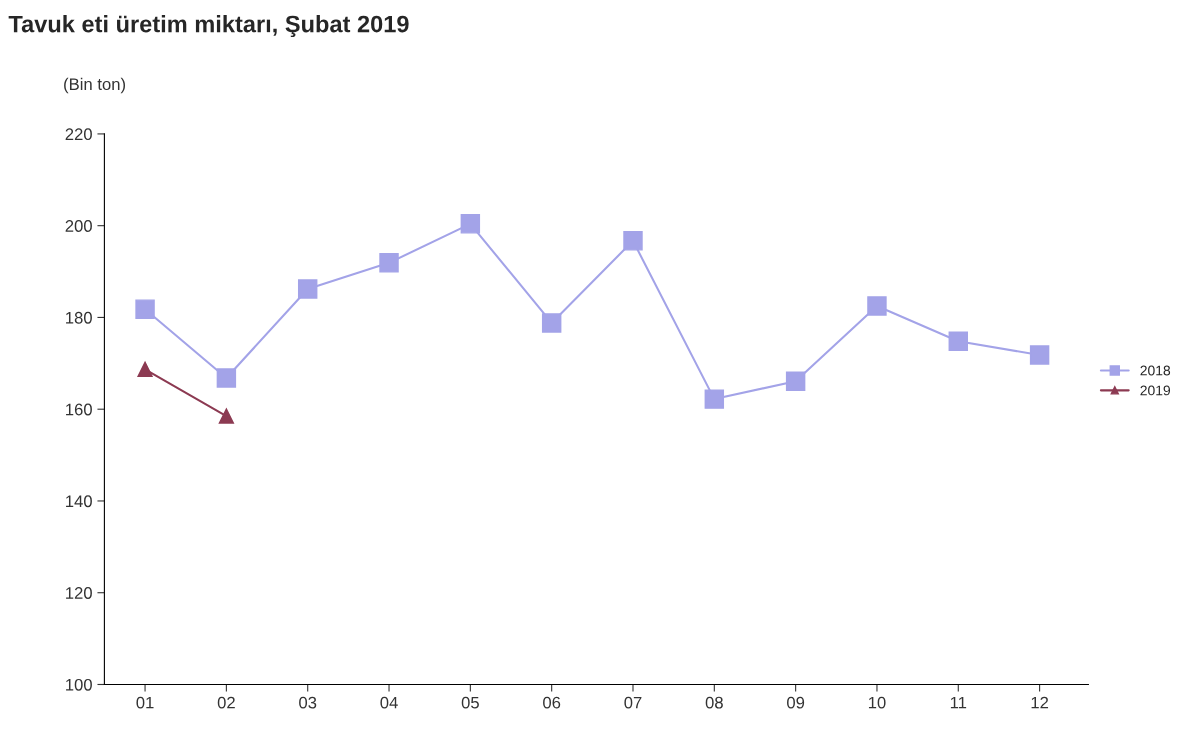 Image resolution: width=1200 pixels, height=744 pixels. What do you see at coordinates (877, 702) in the screenshot?
I see `x-tick-label: 10` at bounding box center [877, 702].